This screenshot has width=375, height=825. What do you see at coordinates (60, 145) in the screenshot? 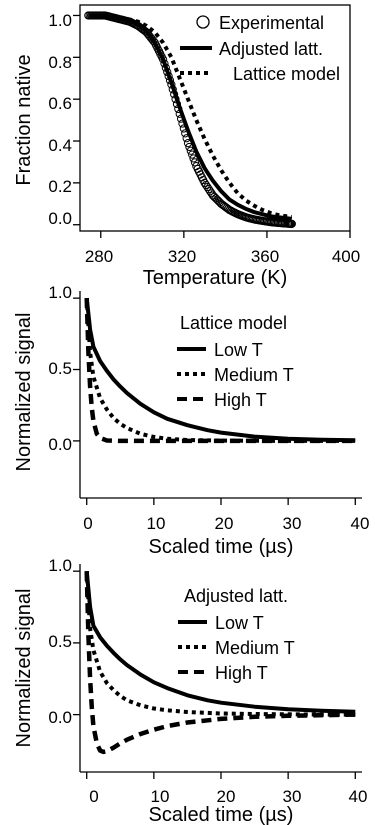
I see `y-tick-label: 0.4` at bounding box center [60, 145].